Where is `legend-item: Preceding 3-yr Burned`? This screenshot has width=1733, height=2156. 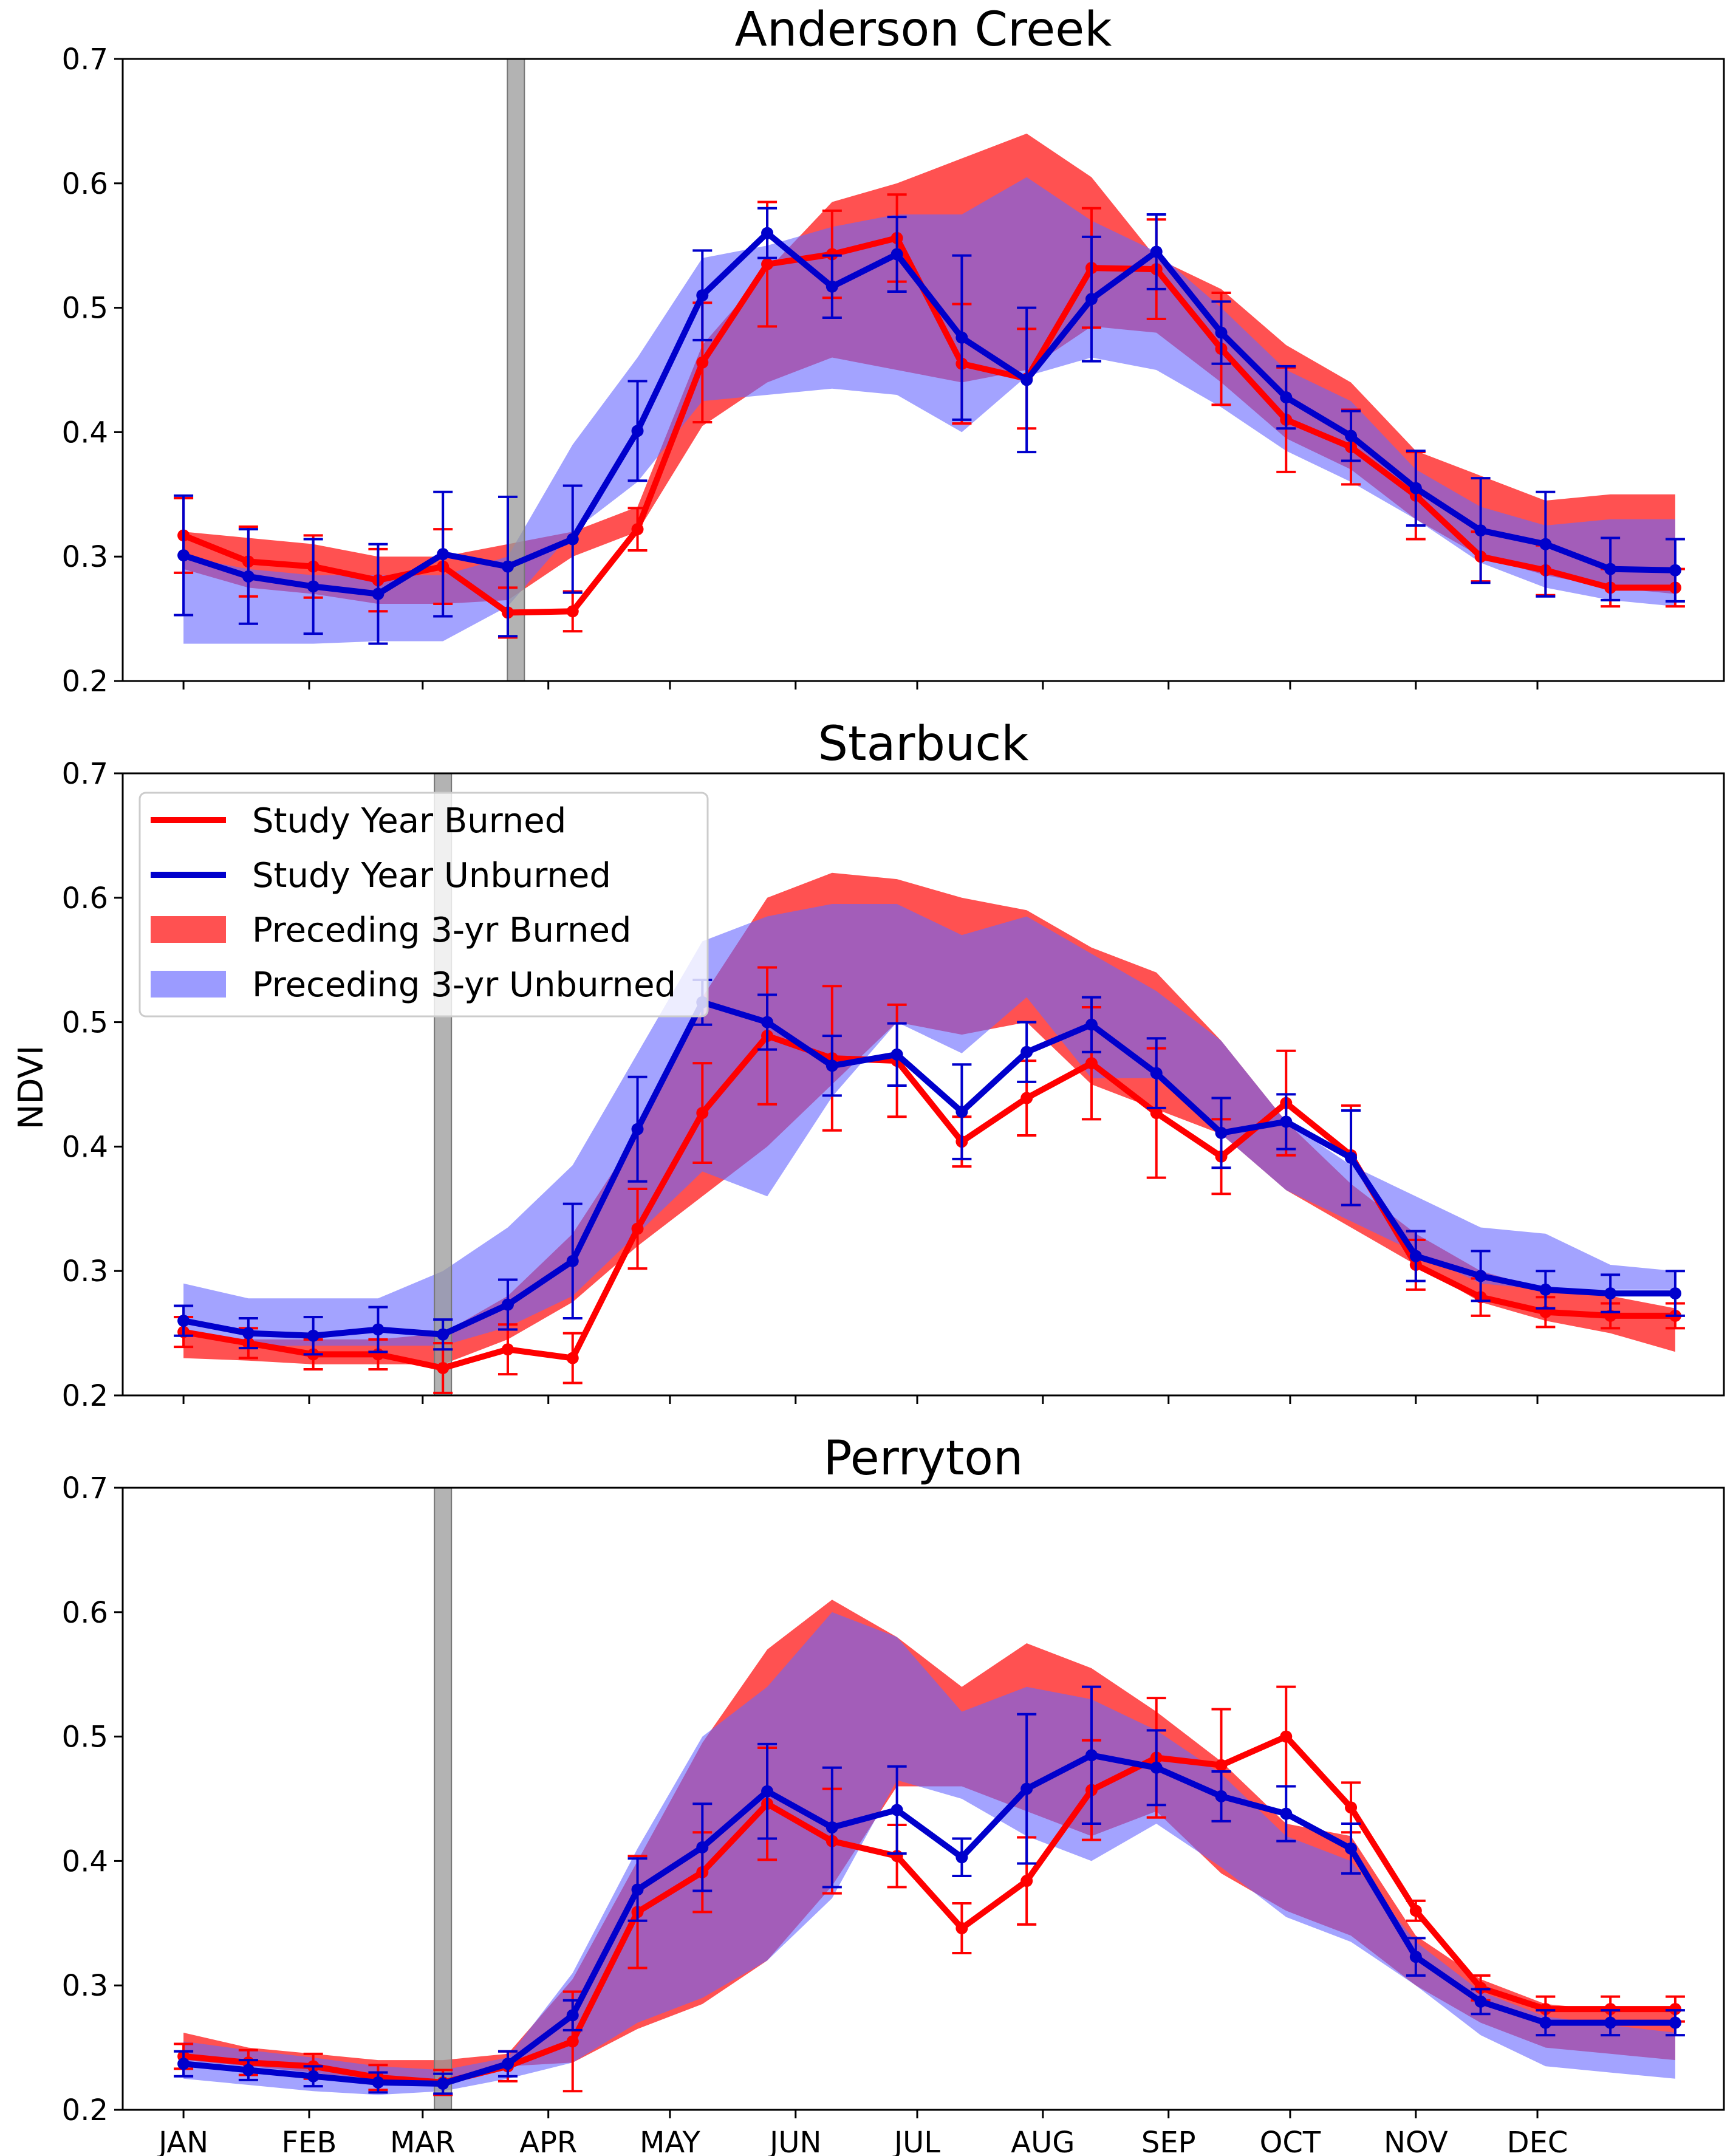 legend-item: Preceding 3-yr Burned is located at coordinates (391, 930).